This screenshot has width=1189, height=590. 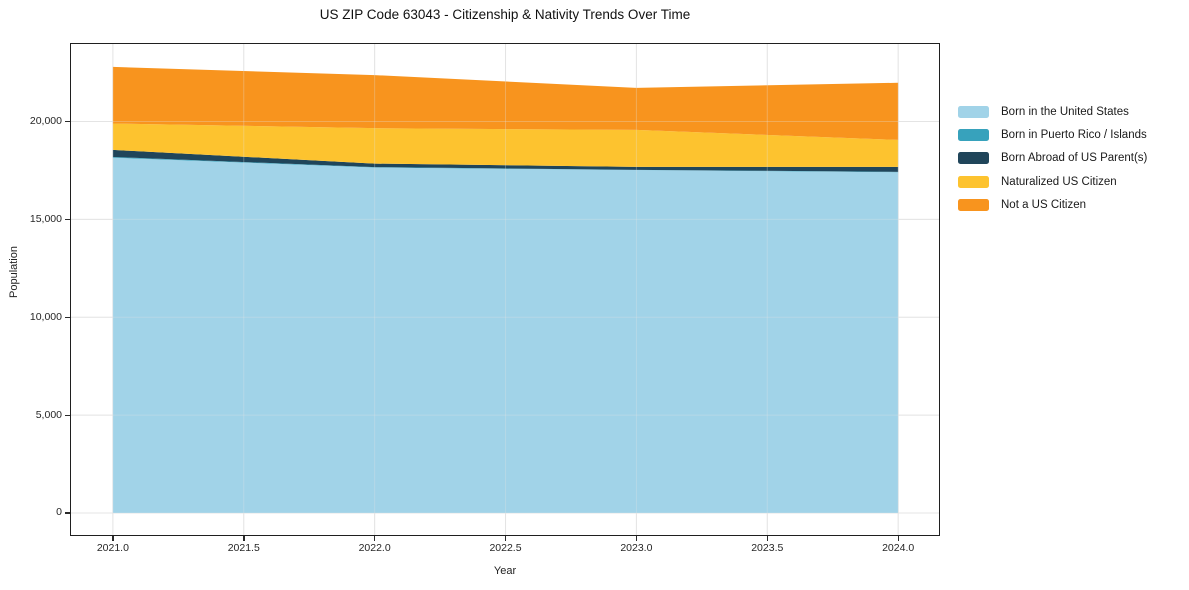 I want to click on x-tick-label: 2022.0, so click(x=374, y=548).